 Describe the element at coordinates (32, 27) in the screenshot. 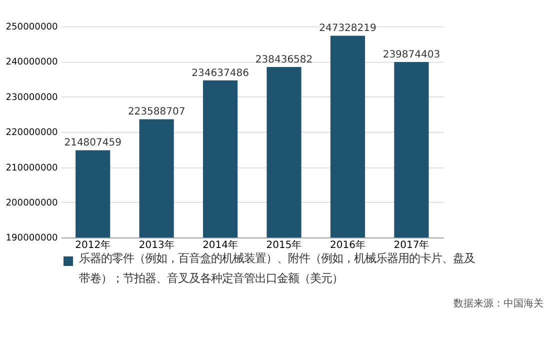

I see `y-tick-label: 250000000` at that location.